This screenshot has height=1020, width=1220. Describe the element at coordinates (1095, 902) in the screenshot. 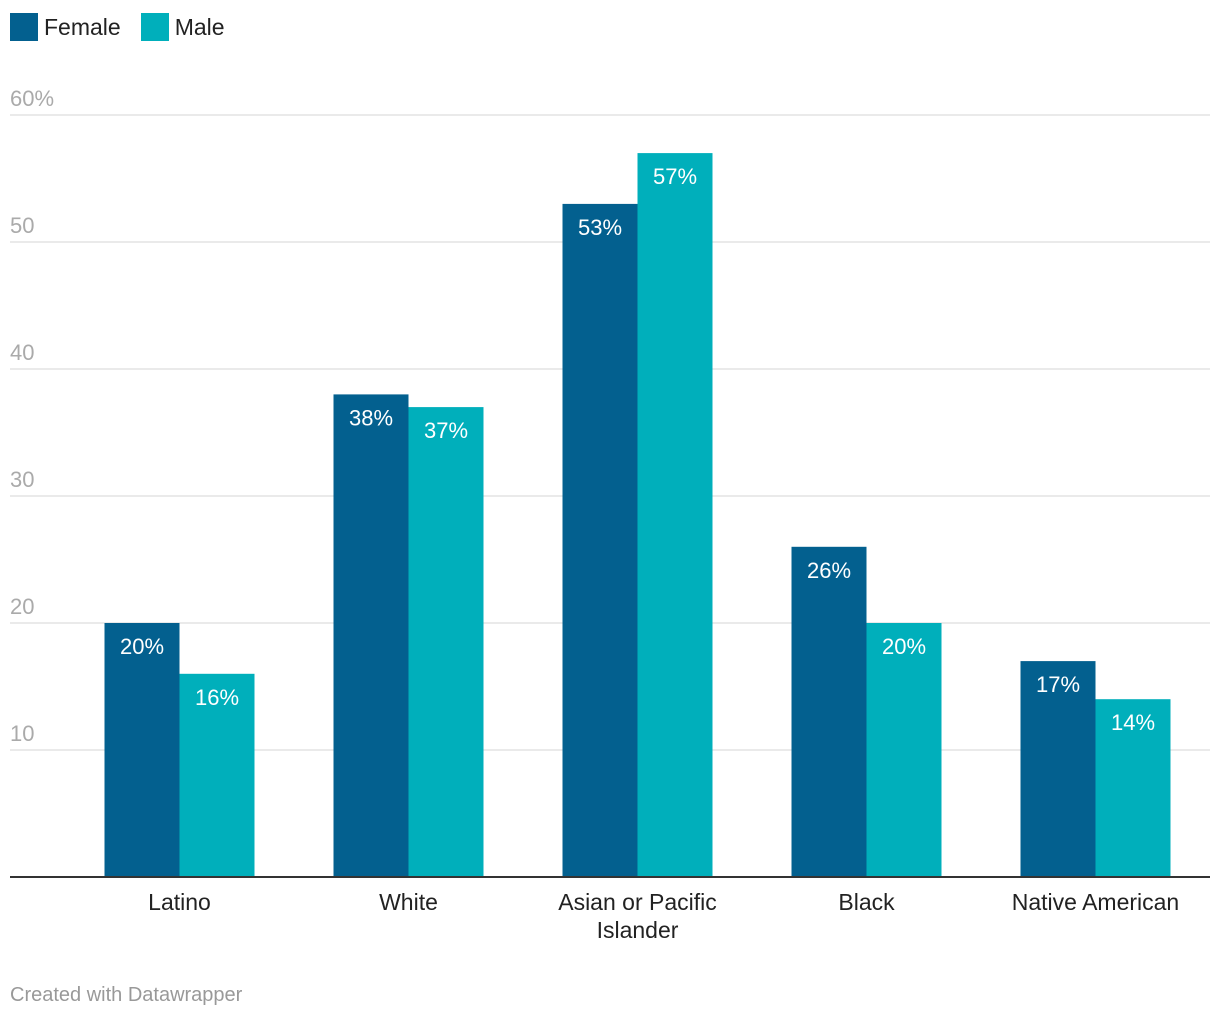

I see `x-tick-label: Native American` at that location.